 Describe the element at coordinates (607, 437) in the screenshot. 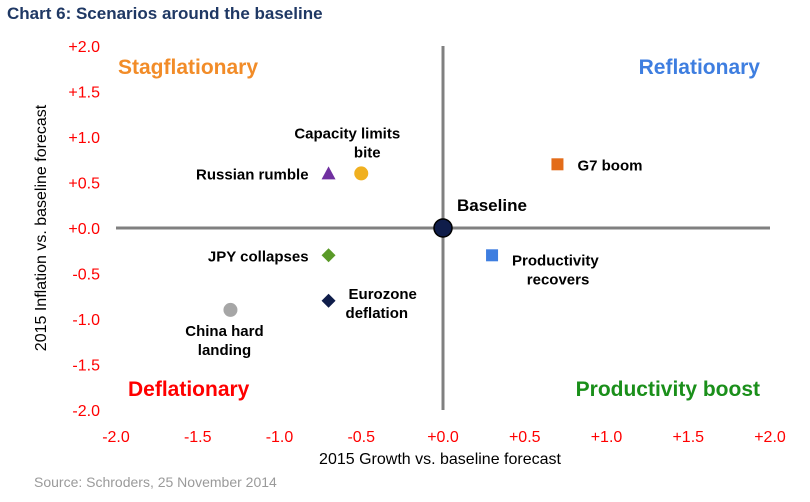

I see `x-tick-label: +1.0` at that location.